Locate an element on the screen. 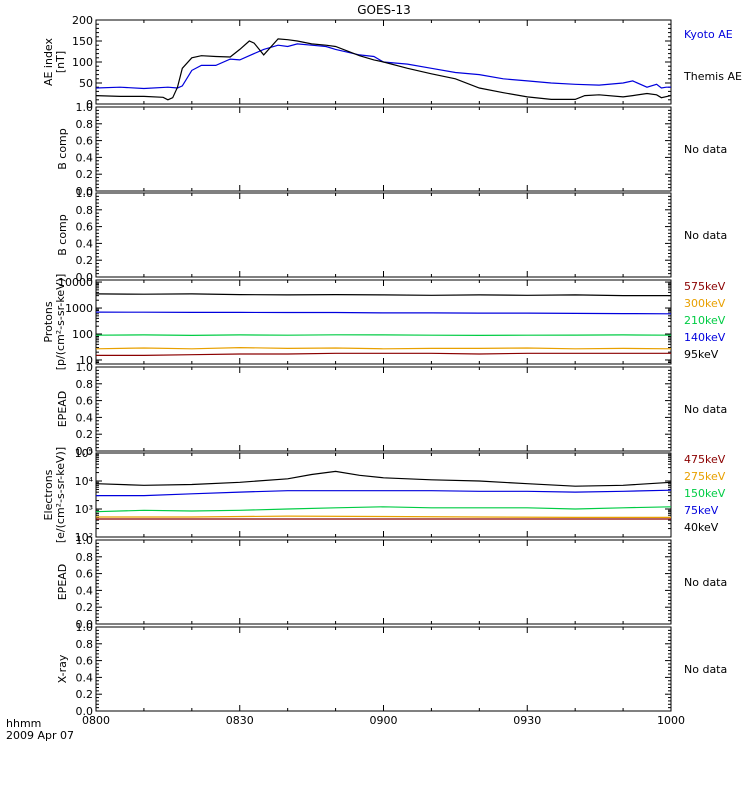 Image resolution: width=750 pixels, height=800 pixels. y-axis-label: [p/(cm²-s-sr-keV)] is located at coordinates (60, 322).